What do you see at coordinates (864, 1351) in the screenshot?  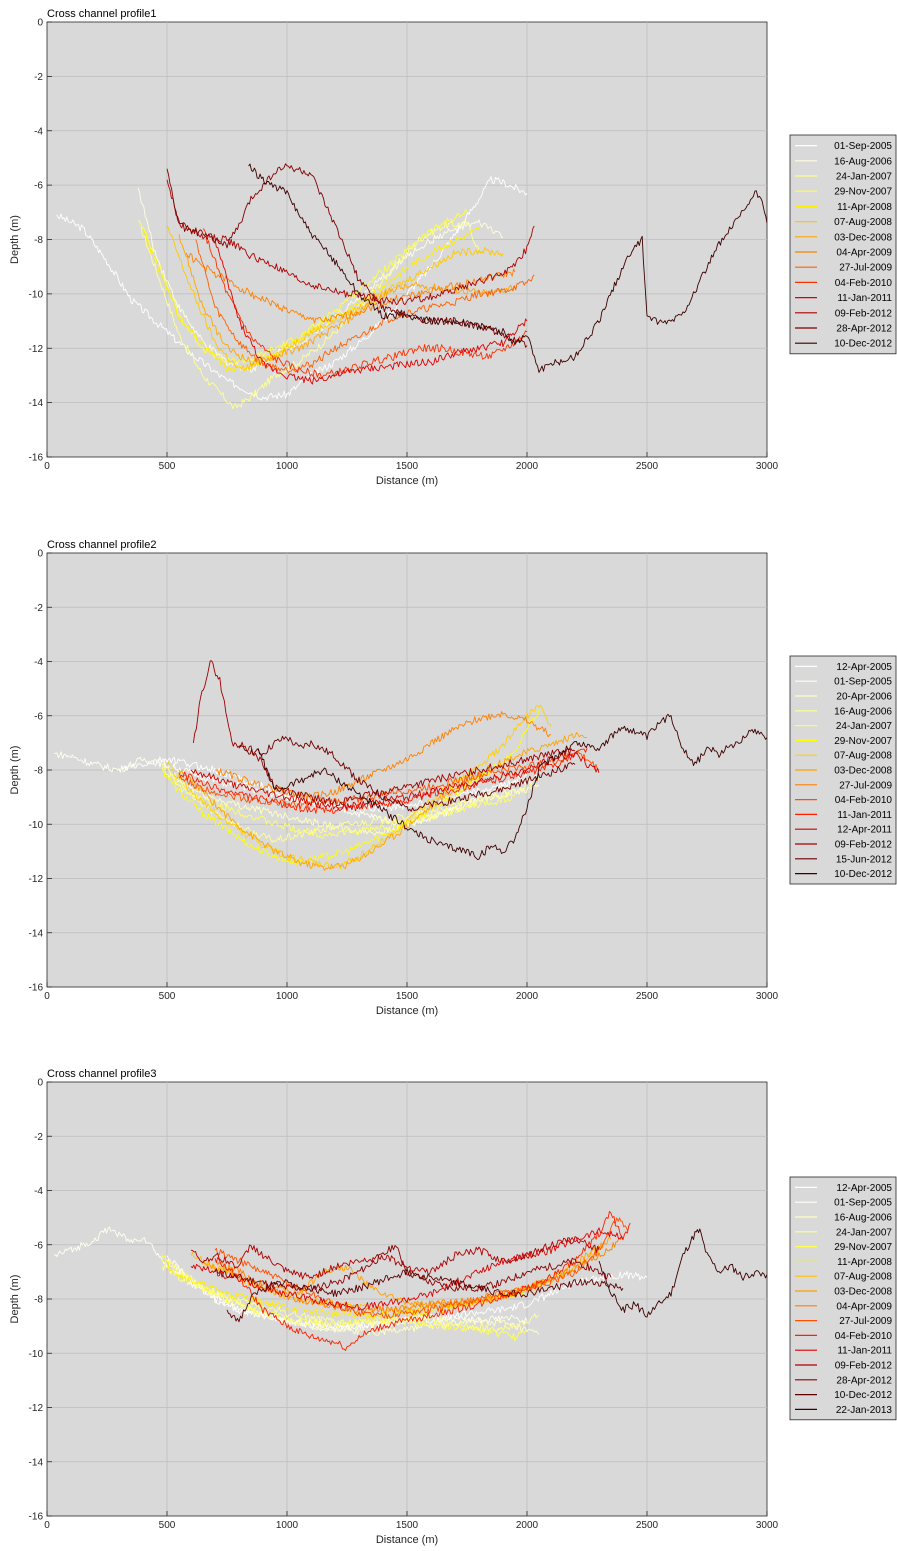 I see `legend-label: 11-Jan-2011` at bounding box center [864, 1351].